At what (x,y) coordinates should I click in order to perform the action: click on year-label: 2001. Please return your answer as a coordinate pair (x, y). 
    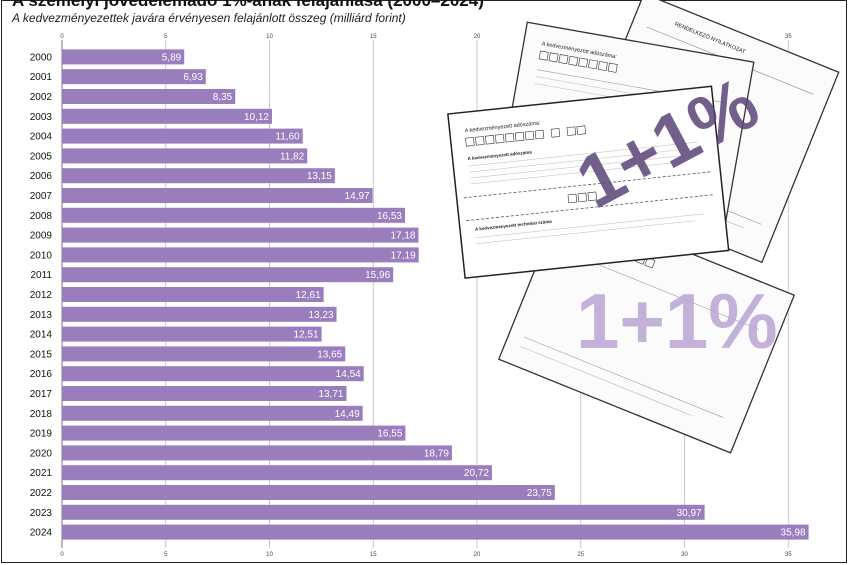
    Looking at the image, I should click on (41, 77).